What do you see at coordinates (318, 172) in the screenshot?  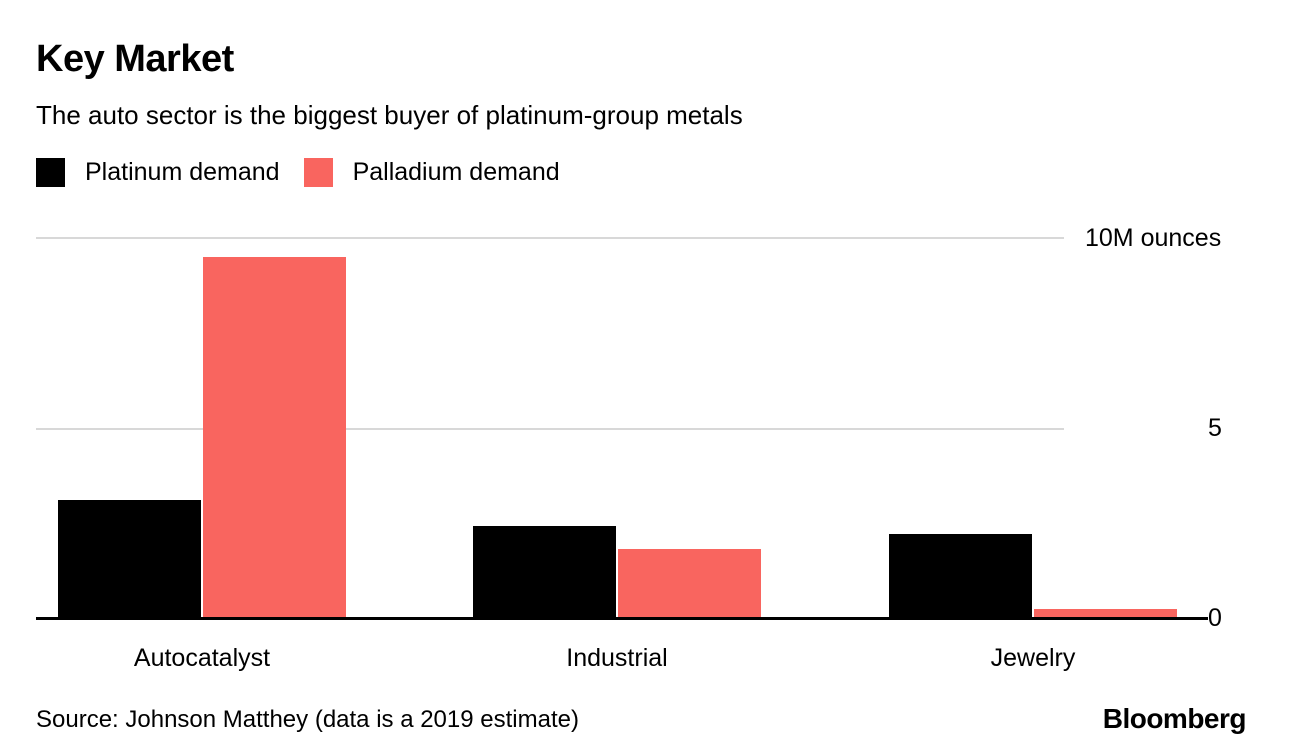 I see `palladium-swatch-icon` at bounding box center [318, 172].